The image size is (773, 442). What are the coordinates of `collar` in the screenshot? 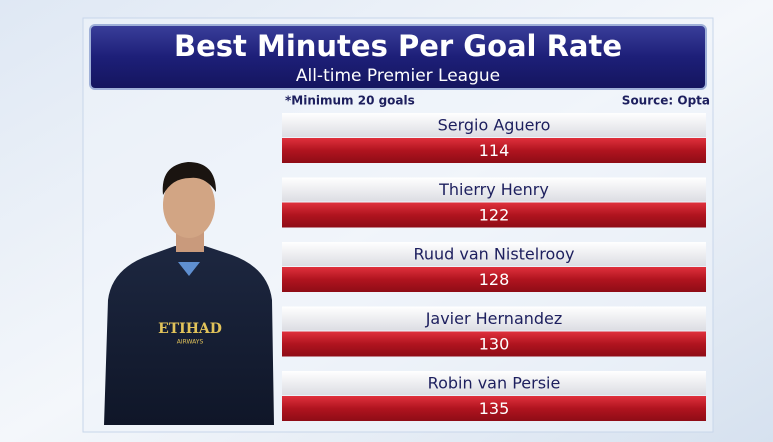 It's located at (189, 269).